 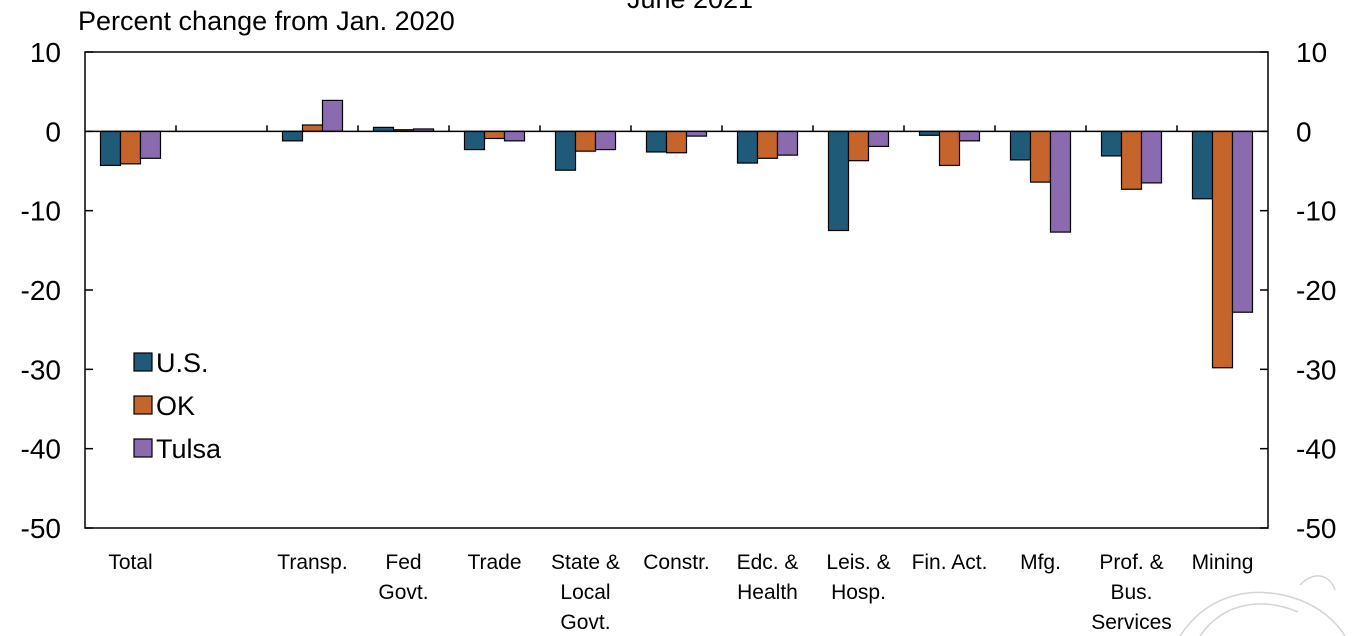 I want to click on y-tick-label-left: 10, so click(x=45, y=52).